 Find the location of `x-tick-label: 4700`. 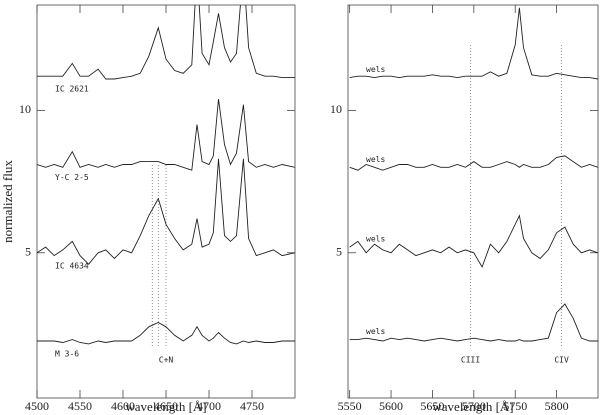

x-tick-label: 4700 is located at coordinates (209, 406).